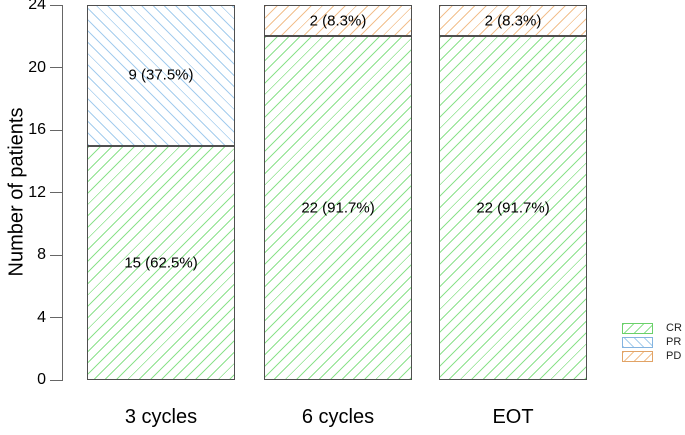 This screenshot has height=435, width=685. I want to click on x-axis-label-6-cycles: 6 cycles, so click(338, 417).